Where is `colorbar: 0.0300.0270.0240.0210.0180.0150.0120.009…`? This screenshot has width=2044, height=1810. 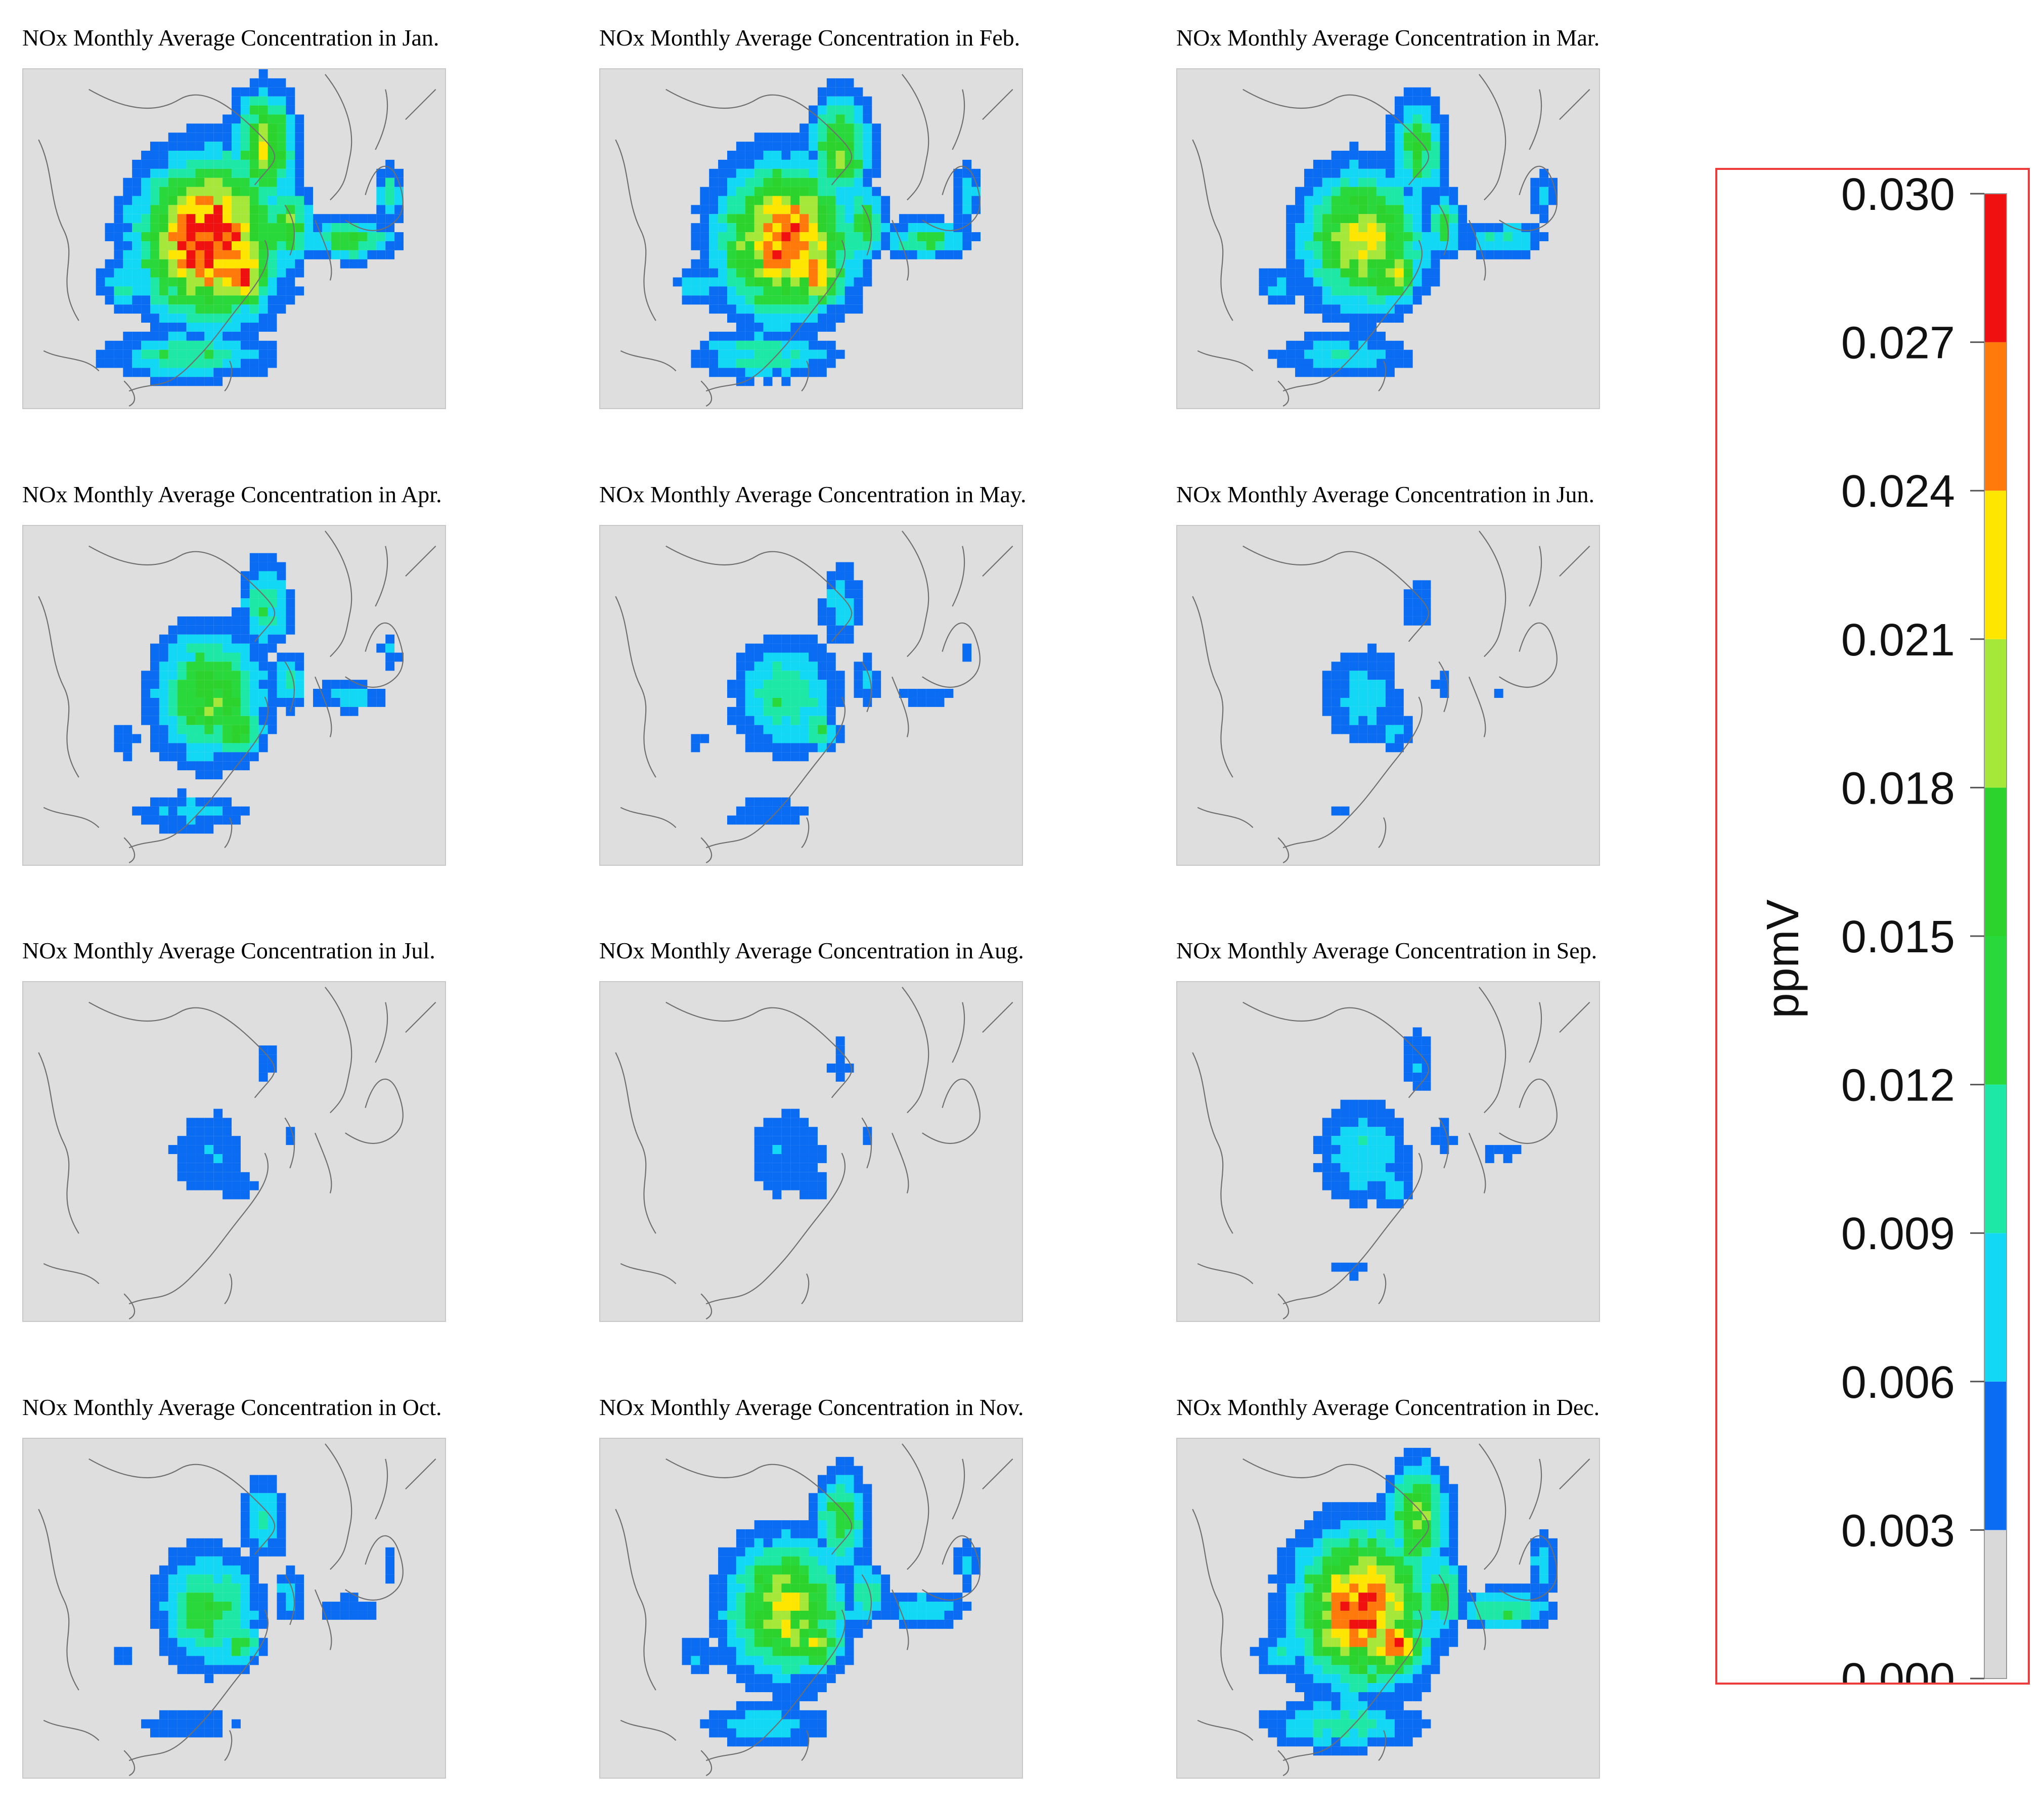
colorbar: 0.0300.0270.0240.0210.0180.0150.0120.009… is located at coordinates (1882, 926).